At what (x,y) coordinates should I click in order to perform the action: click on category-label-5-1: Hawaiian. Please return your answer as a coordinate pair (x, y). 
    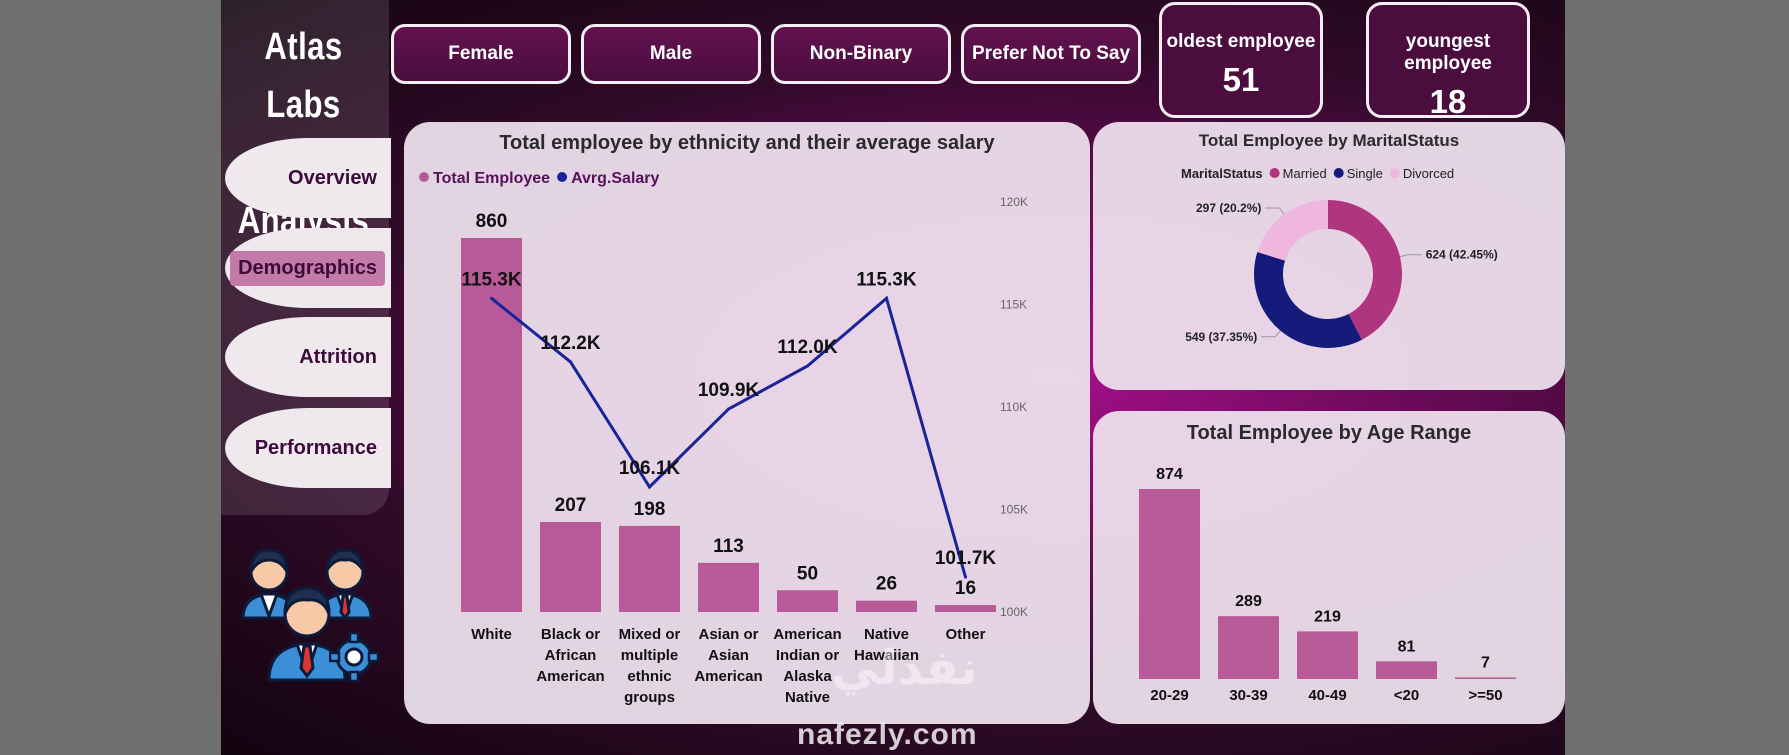
    Looking at the image, I should click on (886, 655).